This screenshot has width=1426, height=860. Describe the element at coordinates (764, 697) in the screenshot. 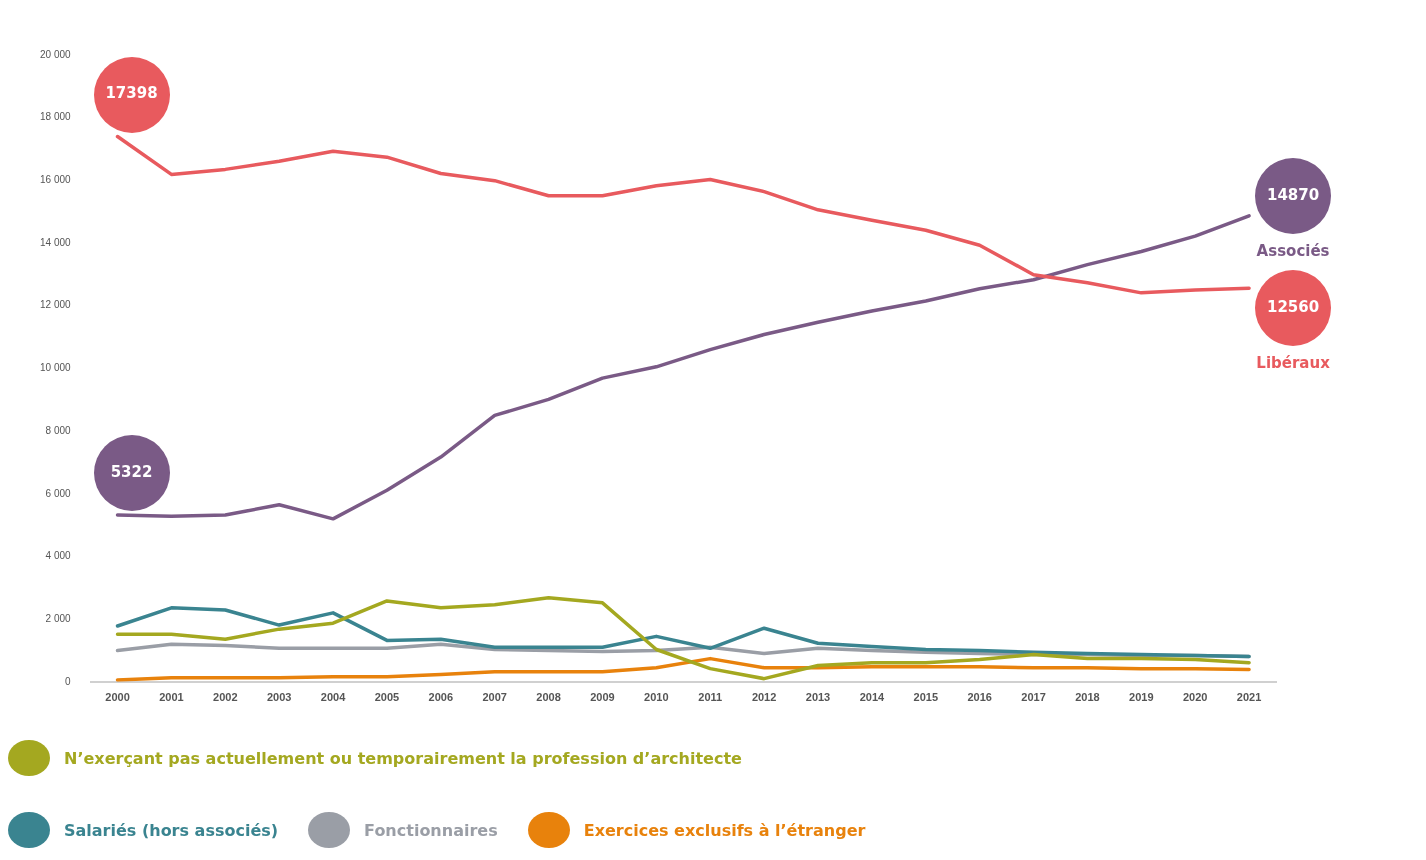

I see `x-tick-label: 2012` at that location.